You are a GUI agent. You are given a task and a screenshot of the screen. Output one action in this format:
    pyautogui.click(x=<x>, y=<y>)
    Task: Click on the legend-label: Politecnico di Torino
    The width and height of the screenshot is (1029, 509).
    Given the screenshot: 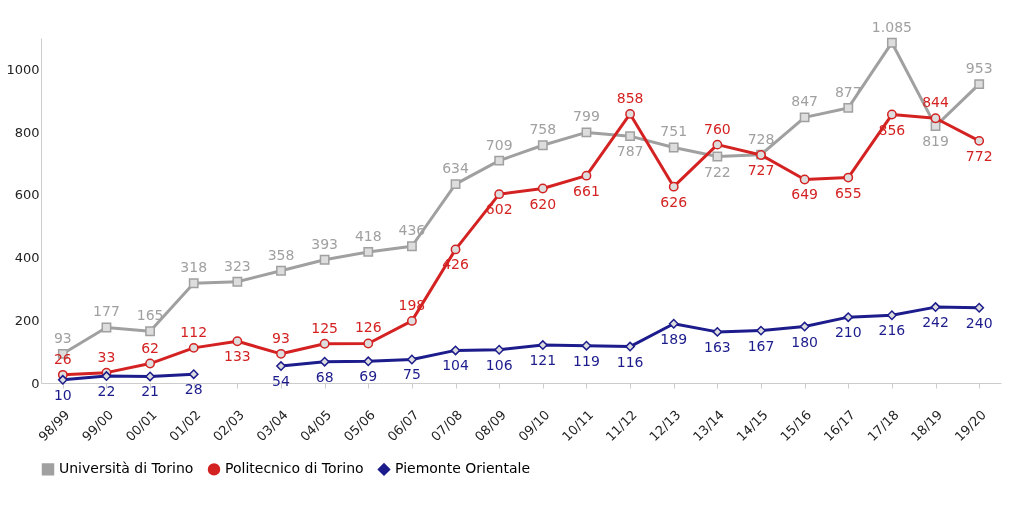 What is the action you would take?
    pyautogui.click(x=294, y=468)
    